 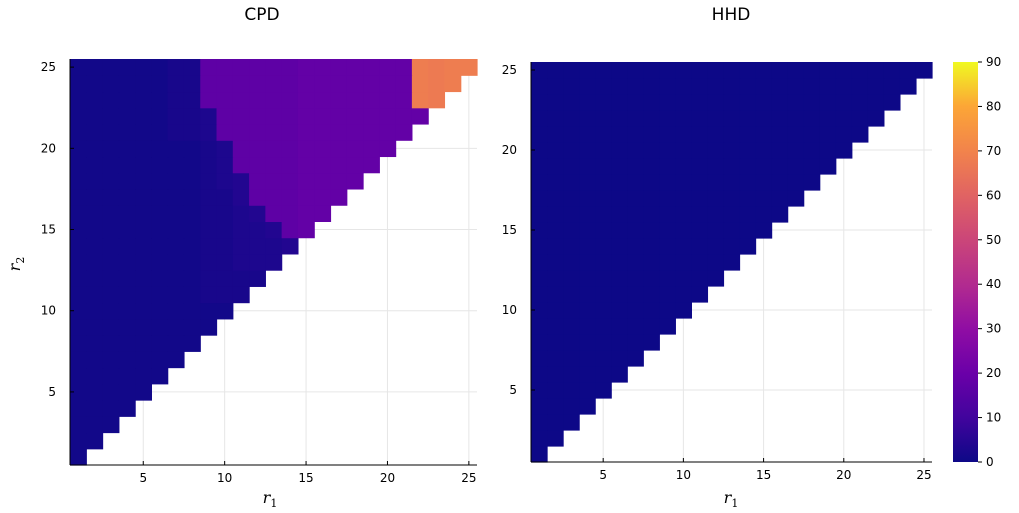 I want to click on colorbar-tick-label: 60, so click(x=993, y=195).